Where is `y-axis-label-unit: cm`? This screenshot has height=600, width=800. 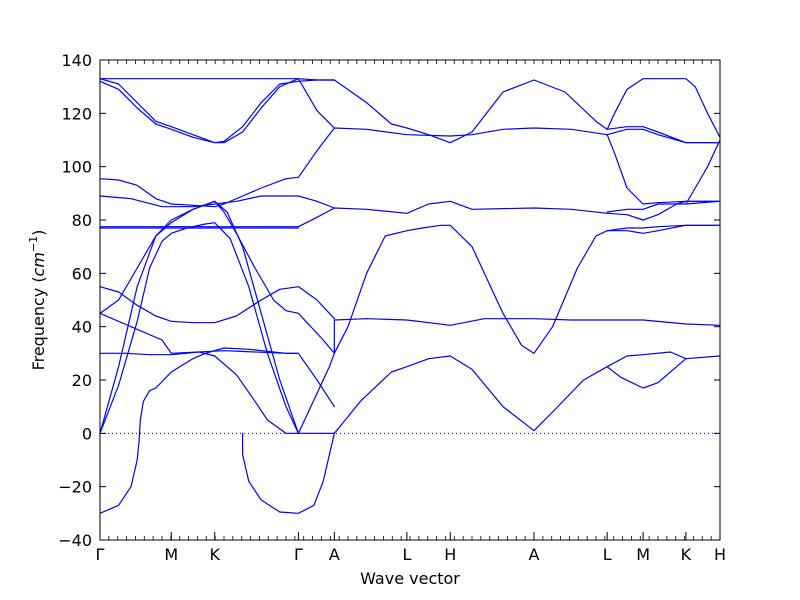
y-axis-label-unit: cm is located at coordinates (38, 264).